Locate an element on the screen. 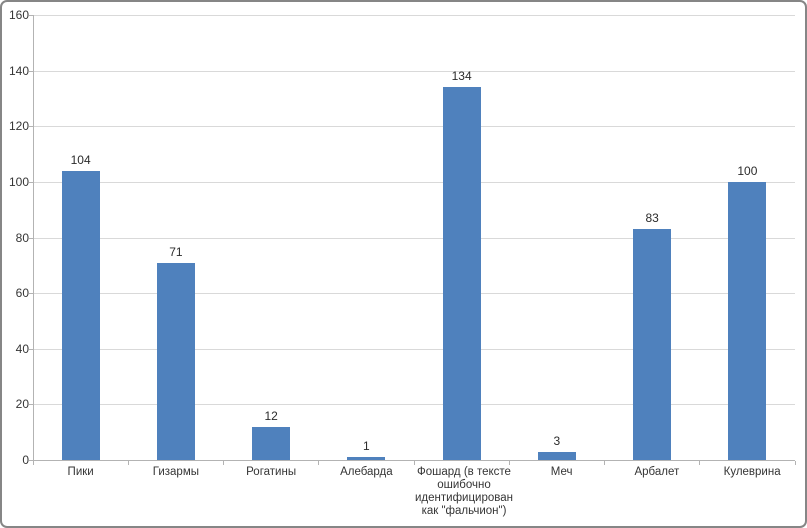  y-axis-tick-label: 160 is located at coordinates (18, 15).